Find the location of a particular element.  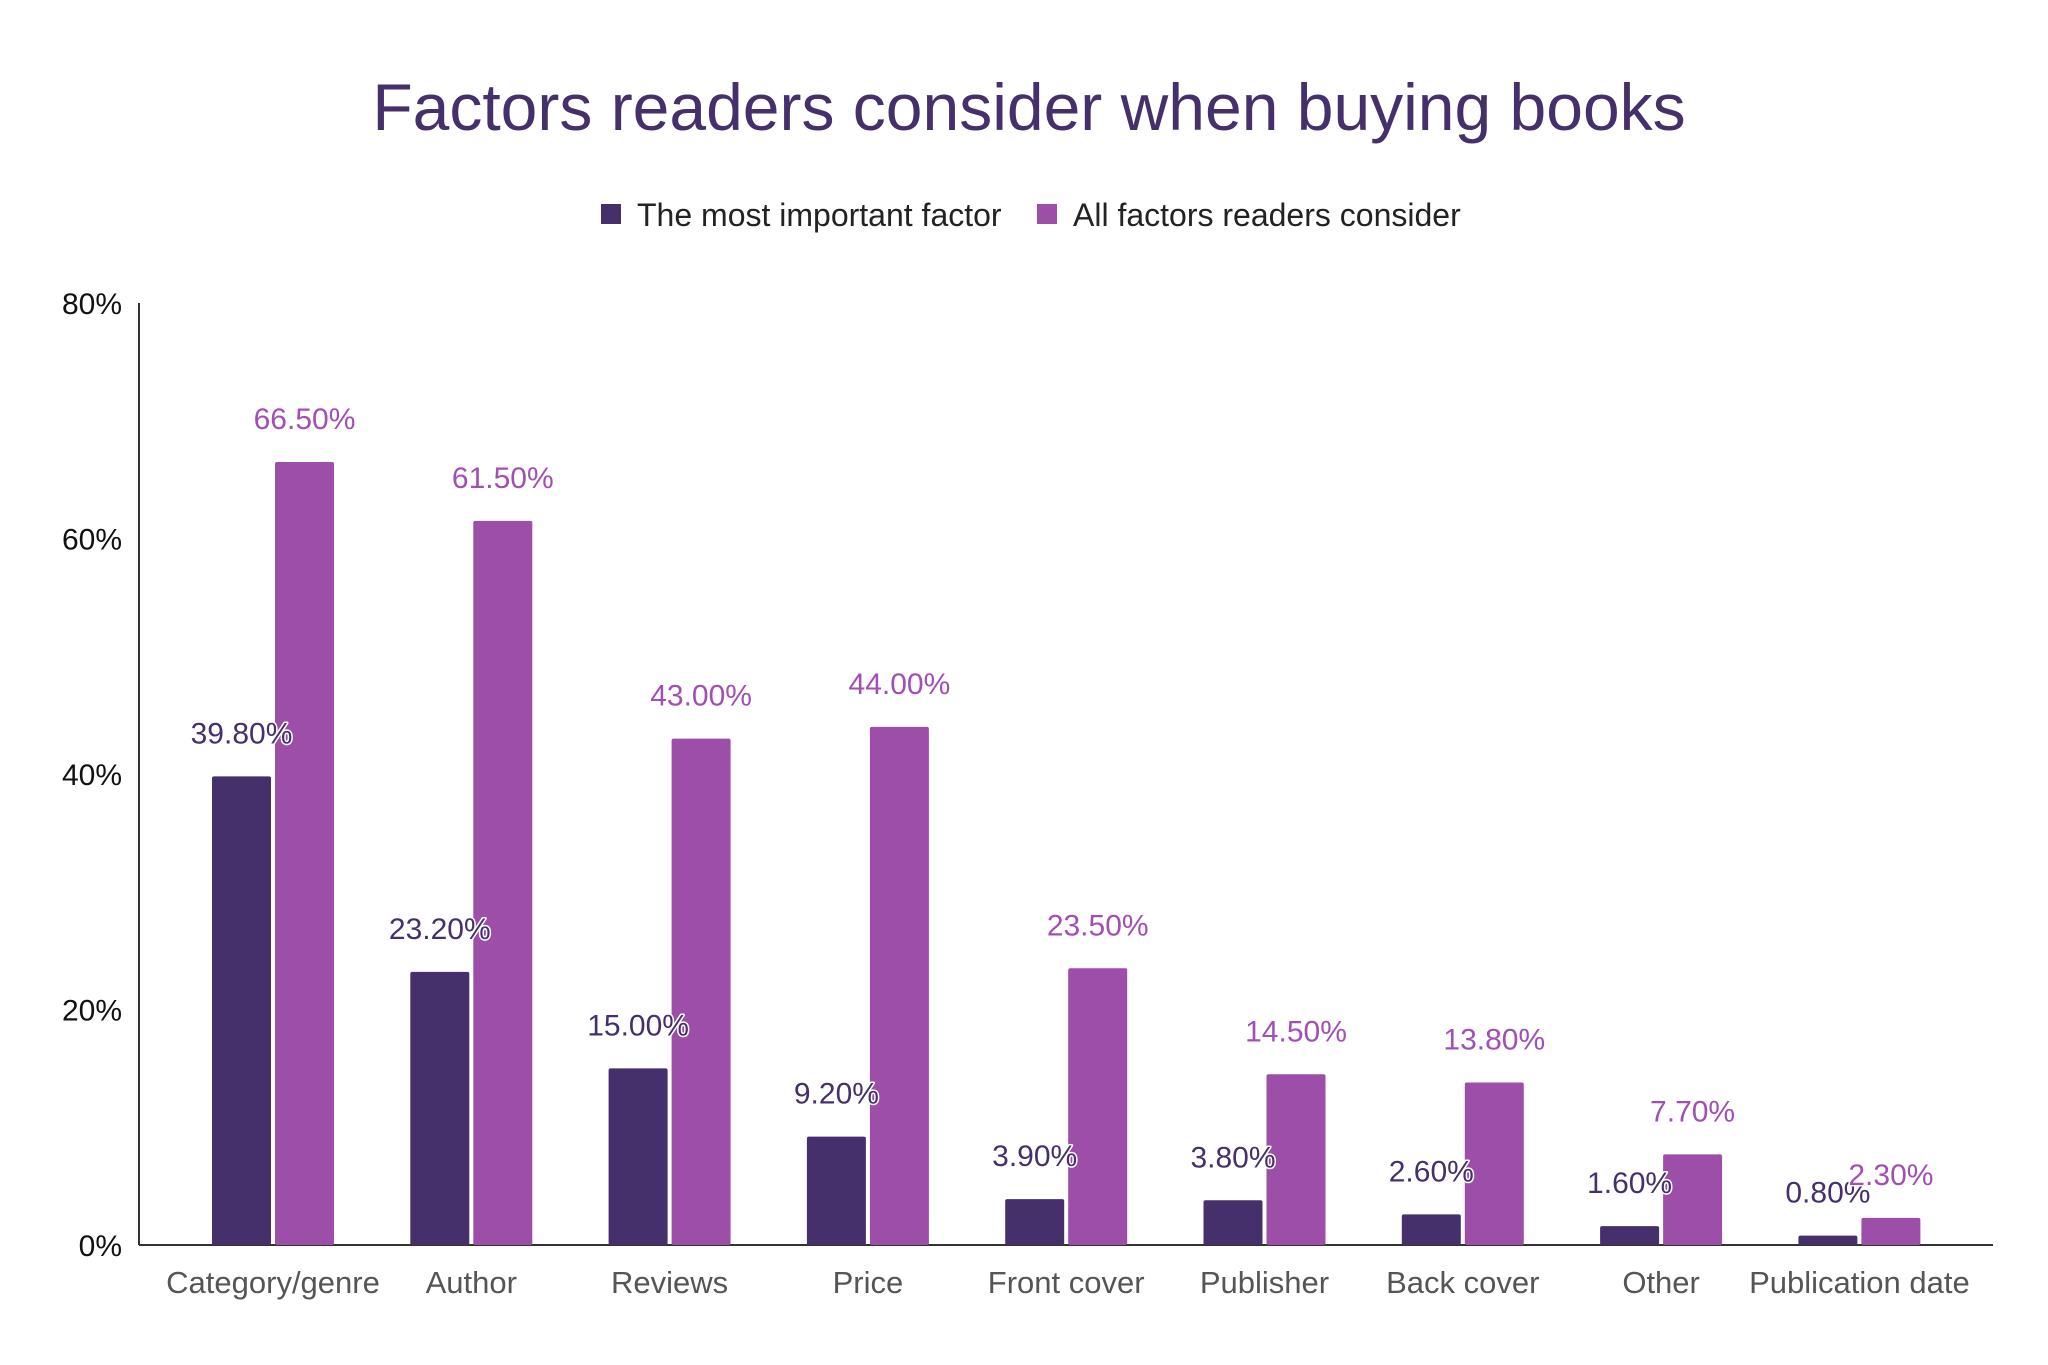

x-tick-label: Publication date is located at coordinates (1859, 1282).